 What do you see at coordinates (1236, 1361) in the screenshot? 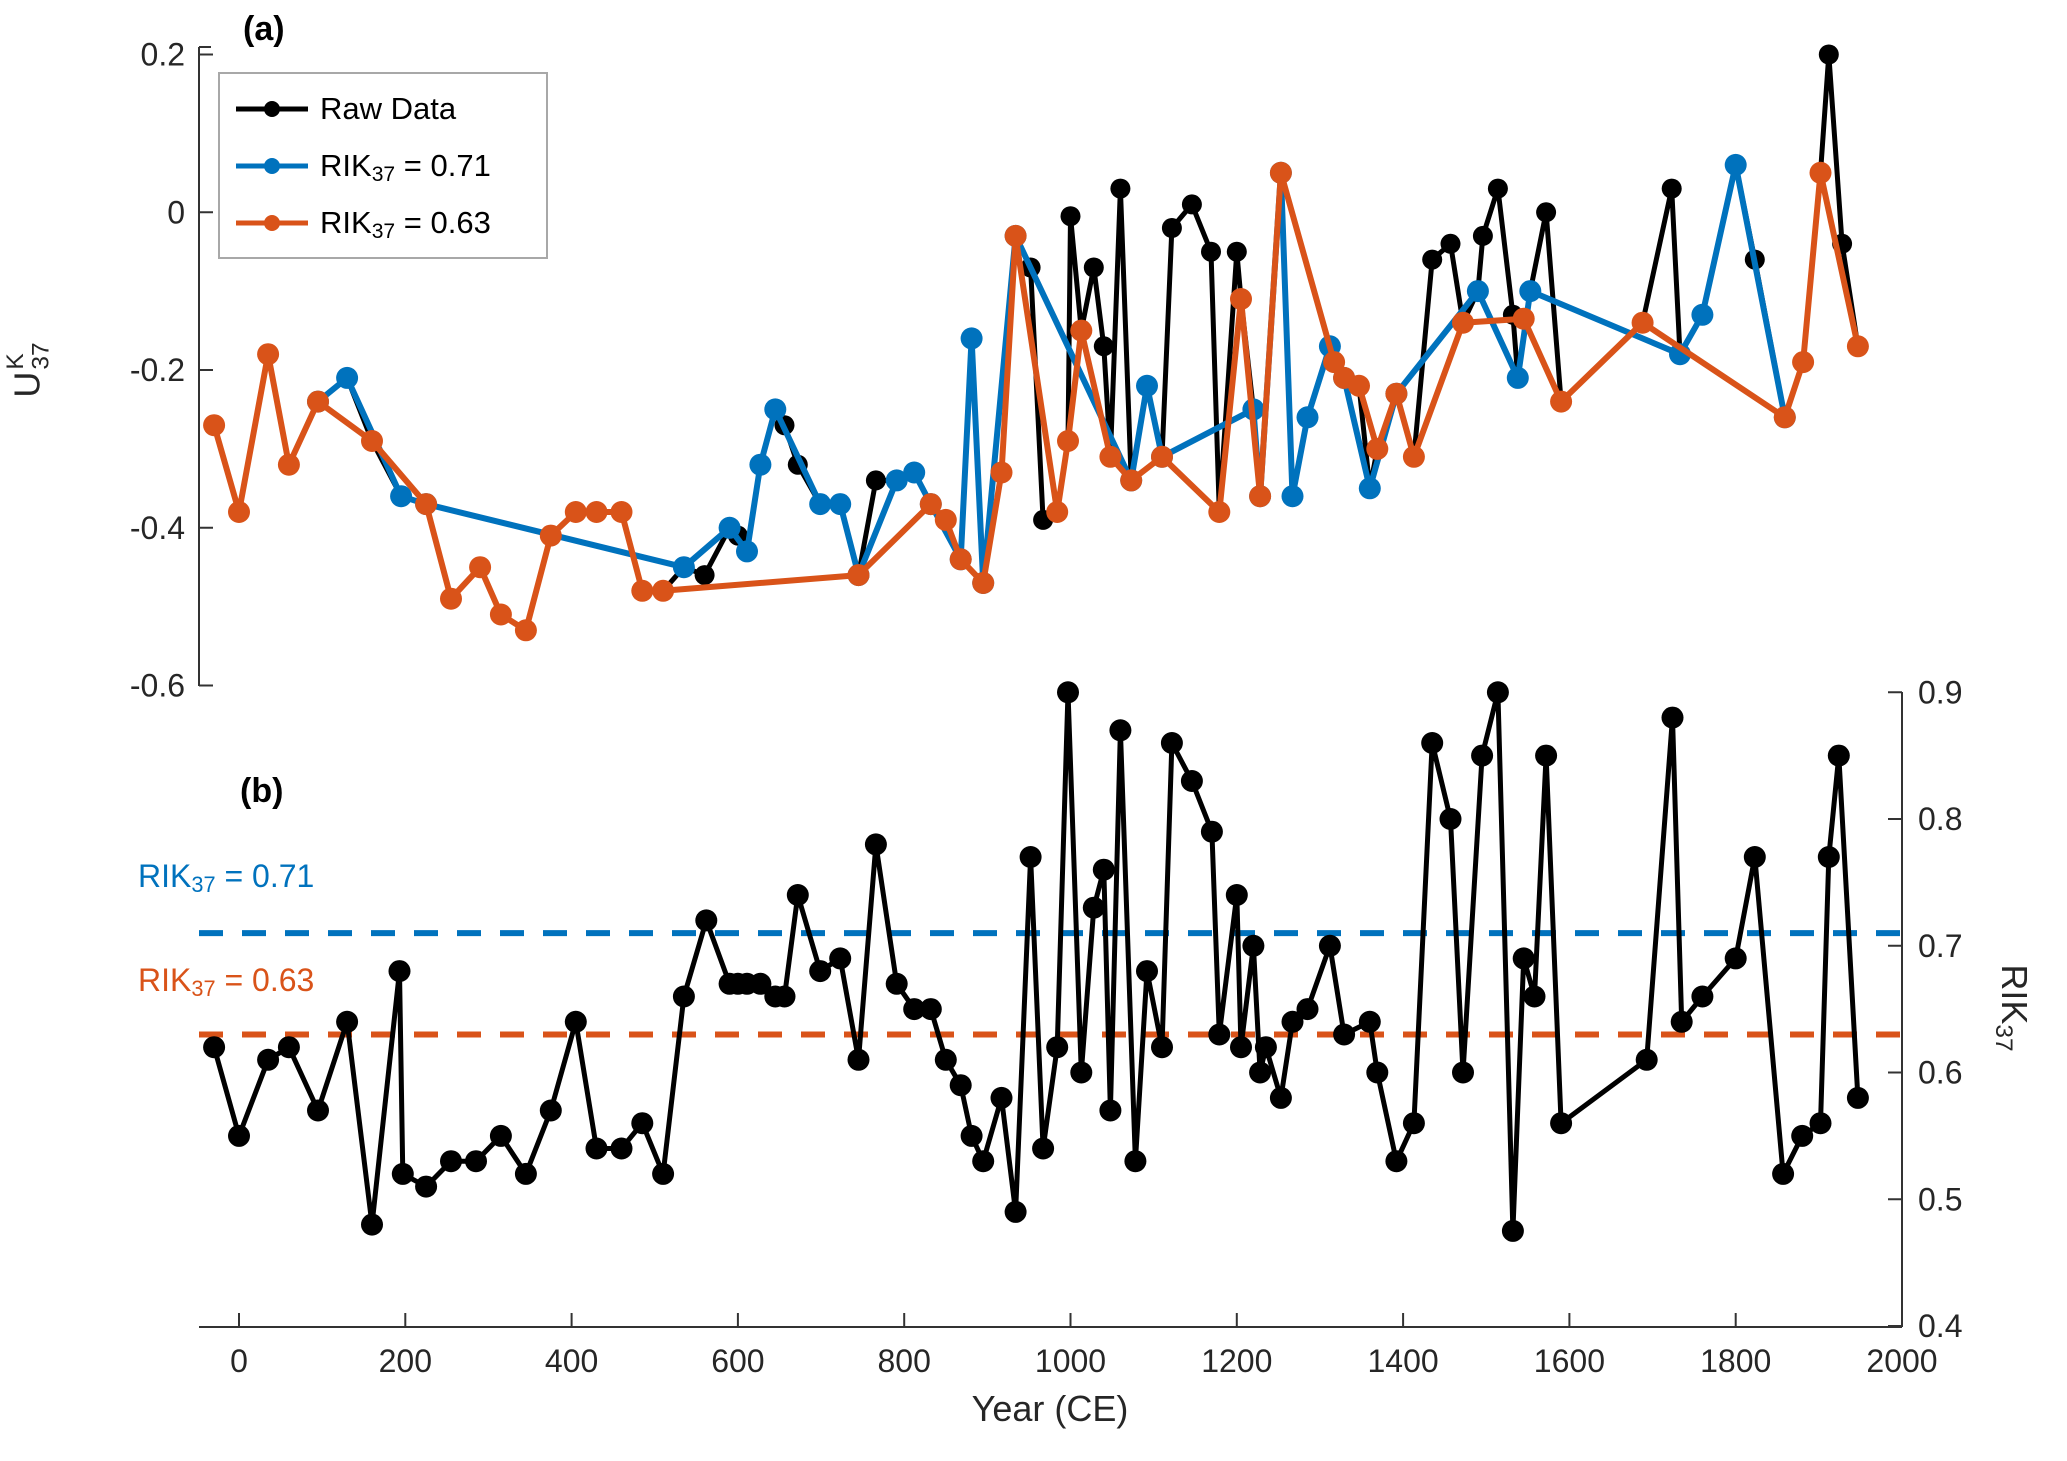
I see `x-tick-label: 1200` at bounding box center [1236, 1361].